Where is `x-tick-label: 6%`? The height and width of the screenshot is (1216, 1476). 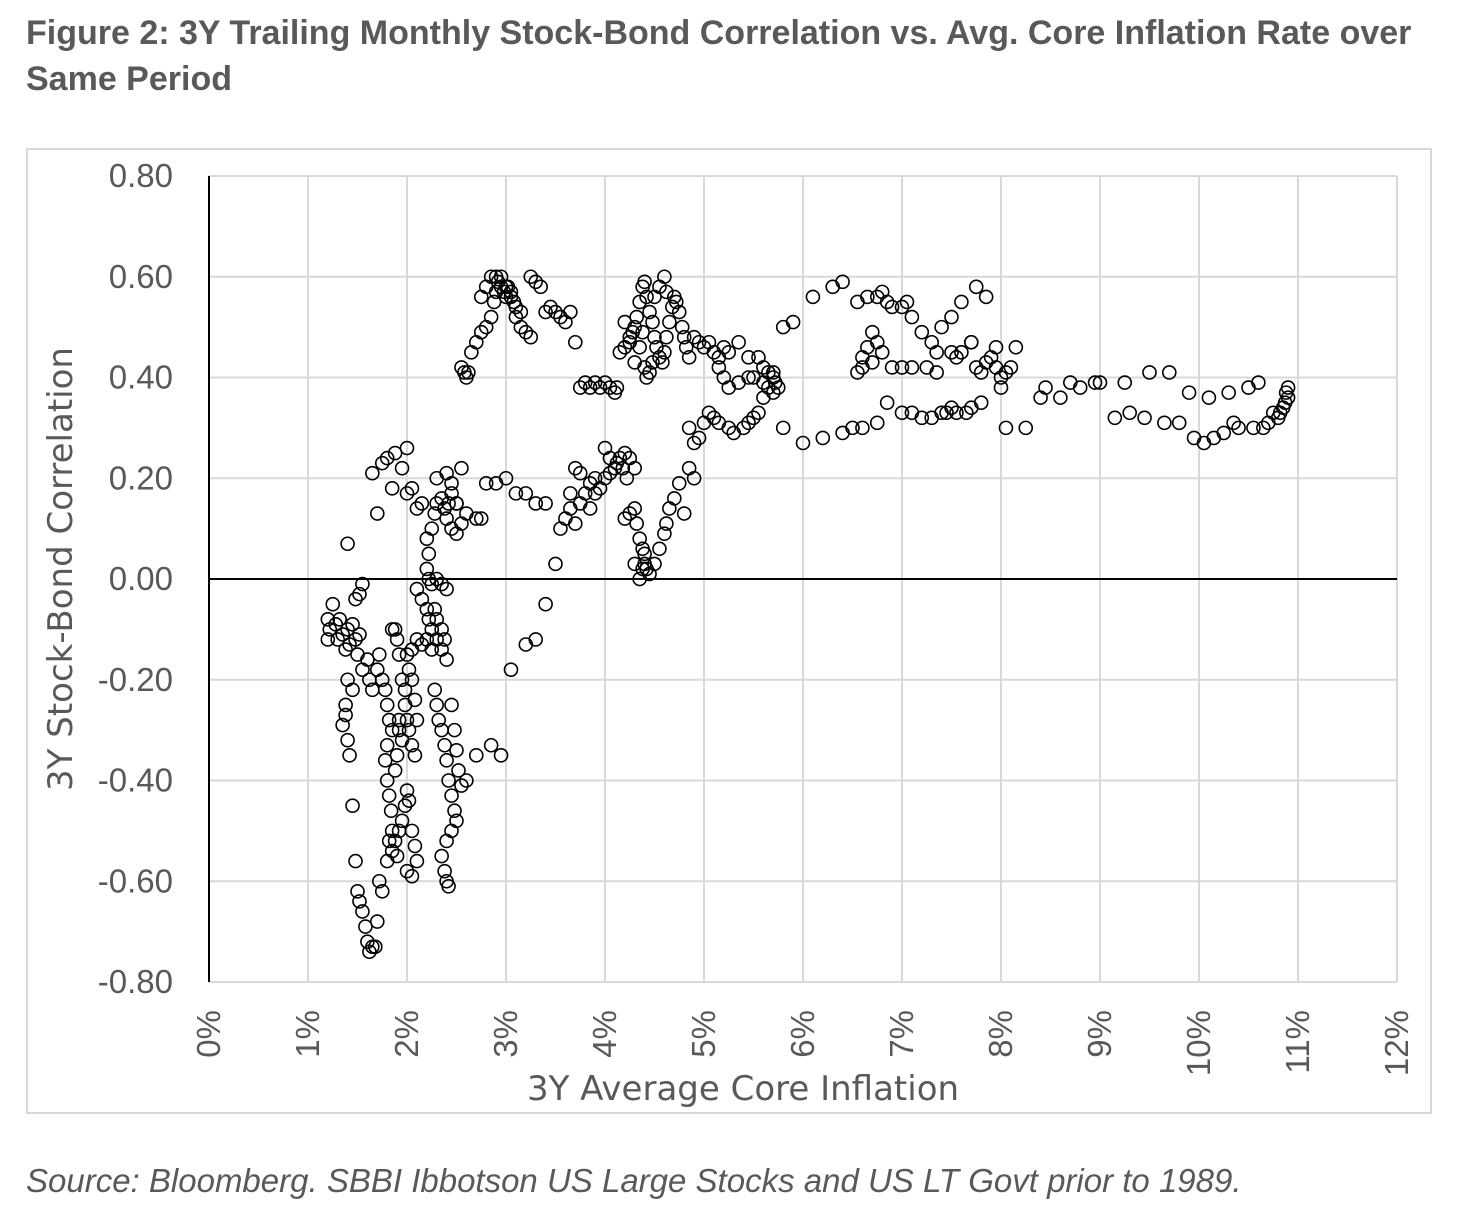 x-tick-label: 6% is located at coordinates (802, 1034).